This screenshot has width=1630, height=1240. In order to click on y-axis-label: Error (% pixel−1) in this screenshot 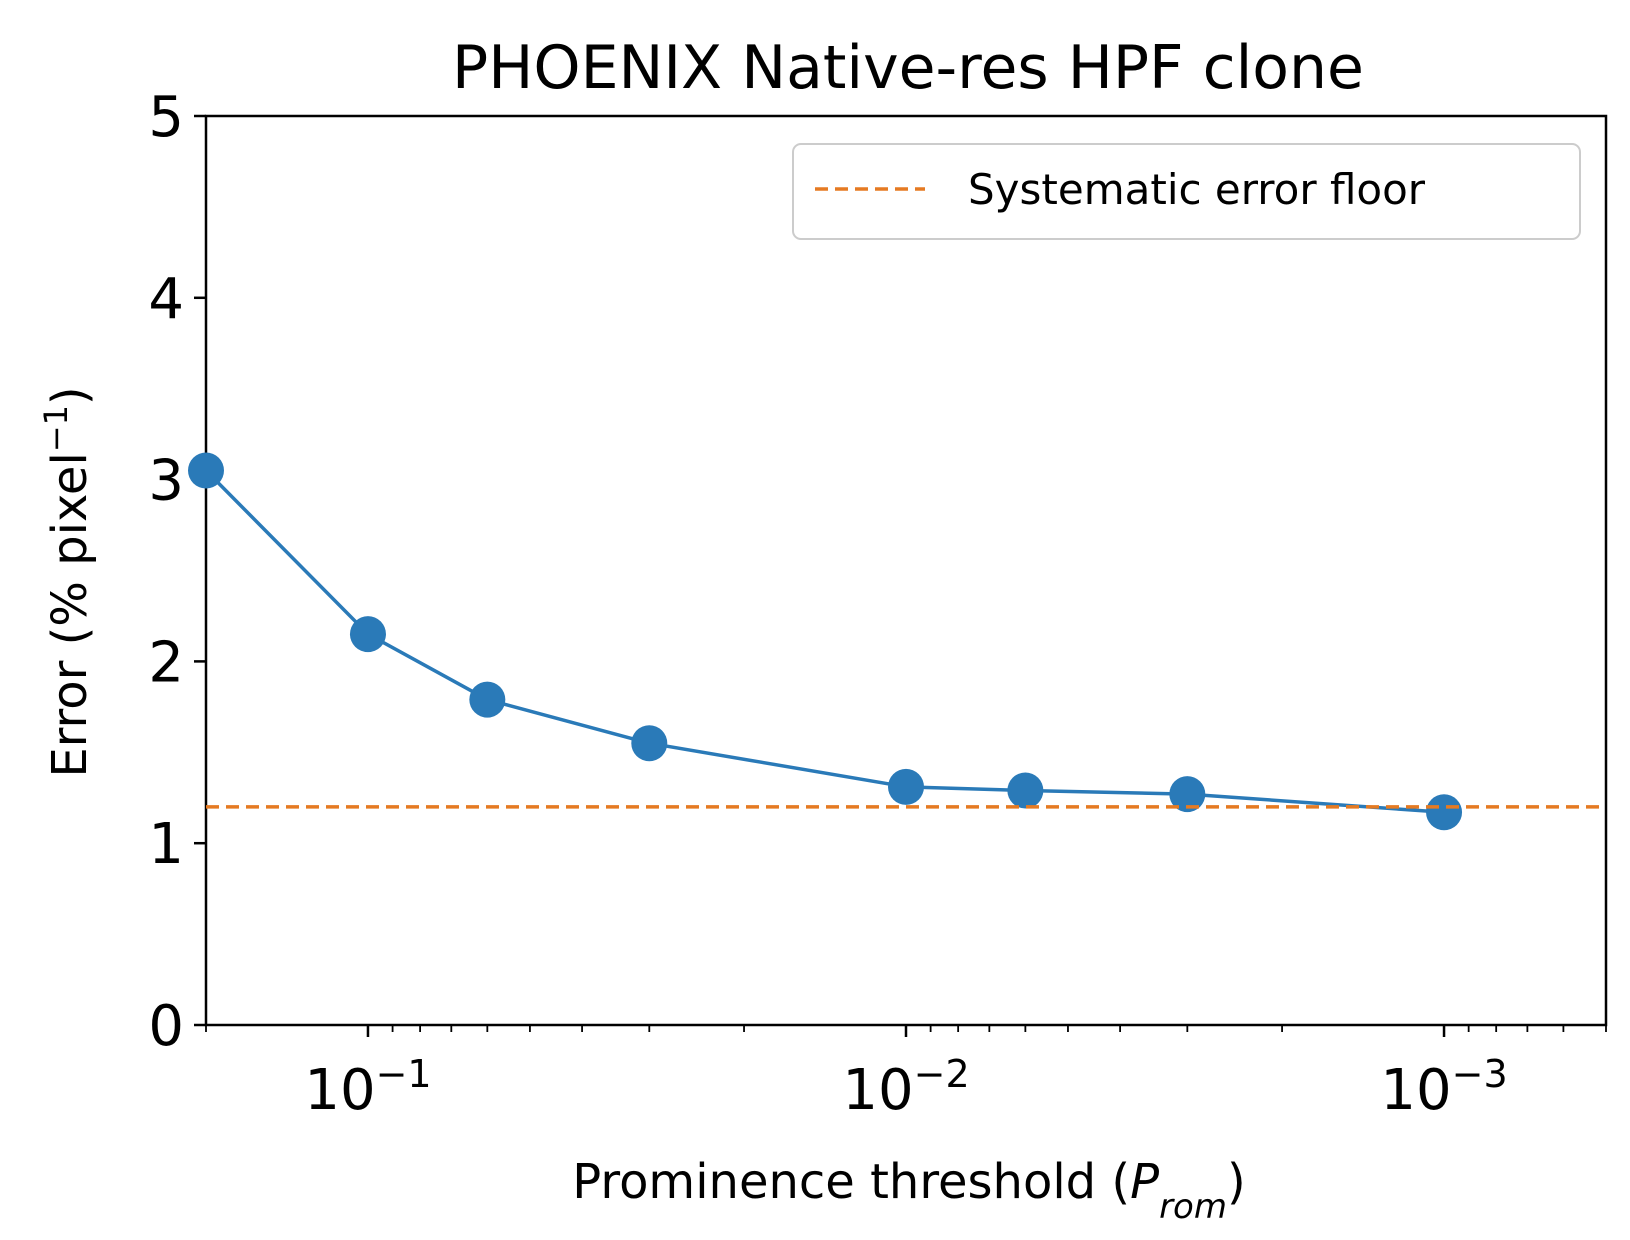, I will do `click(67, 581)`.